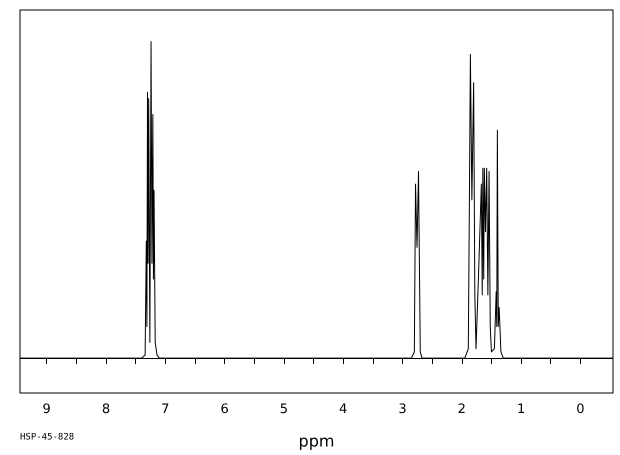 The image size is (620, 455). Describe the element at coordinates (165, 409) in the screenshot. I see `x-tick-label: 7` at that location.